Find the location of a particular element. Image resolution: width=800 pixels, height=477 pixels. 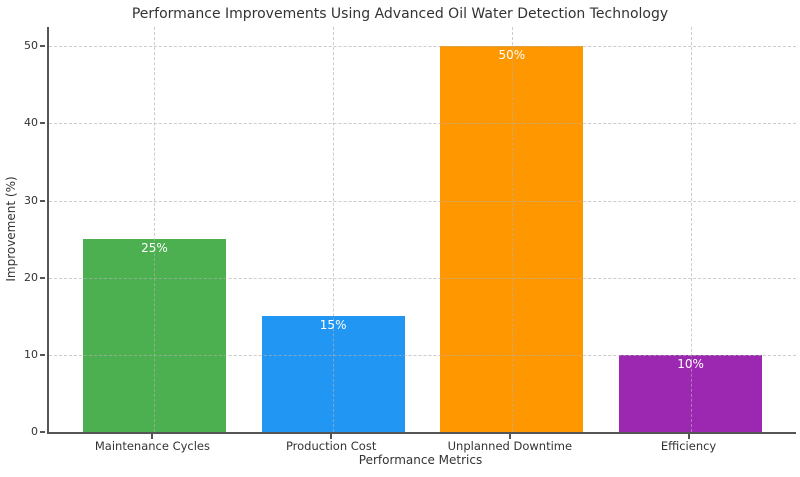

y-tick-label: 0 is located at coordinates (34, 431).